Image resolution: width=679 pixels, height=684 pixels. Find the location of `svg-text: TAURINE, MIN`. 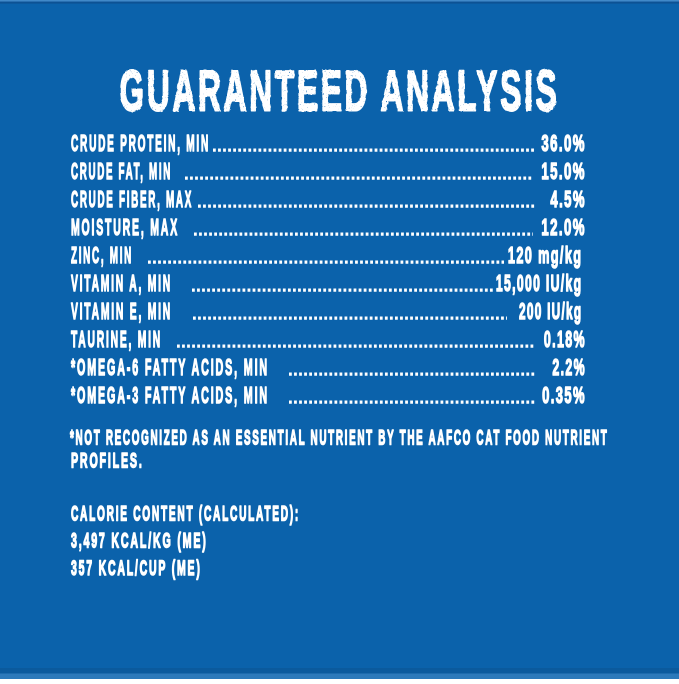

svg-text: TAURINE, MIN is located at coordinates (116, 339).